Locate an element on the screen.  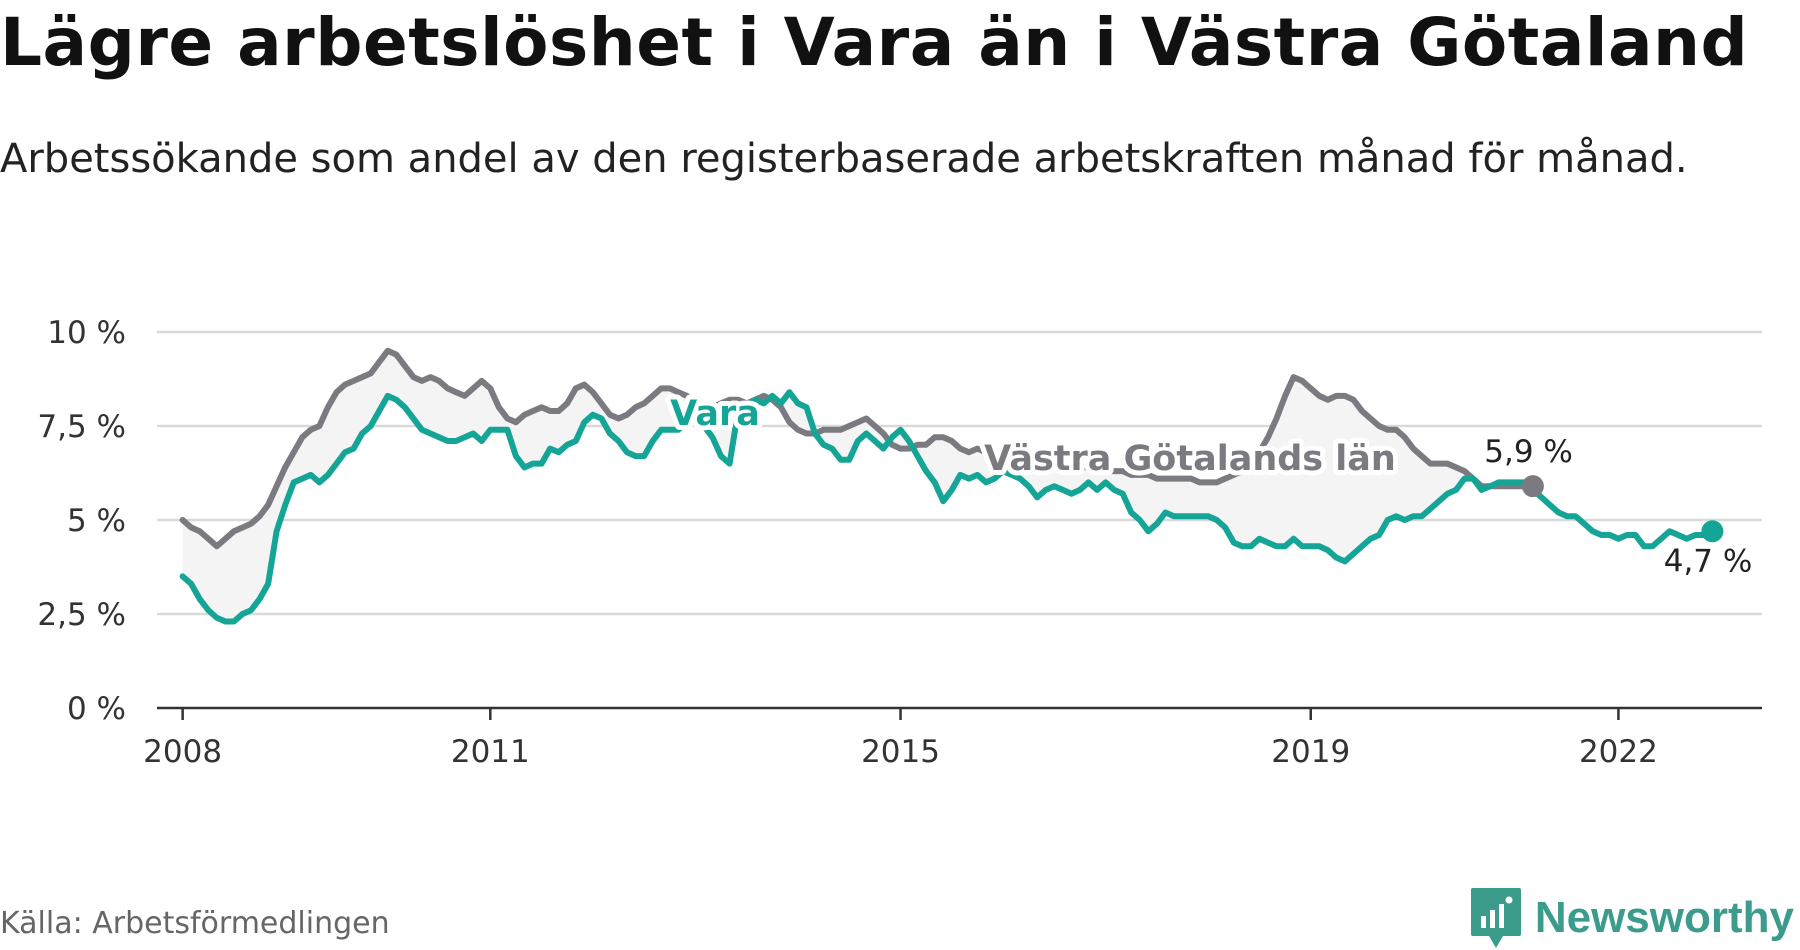
vara-end-label-halo: 4,7 % is located at coordinates (1708, 561).